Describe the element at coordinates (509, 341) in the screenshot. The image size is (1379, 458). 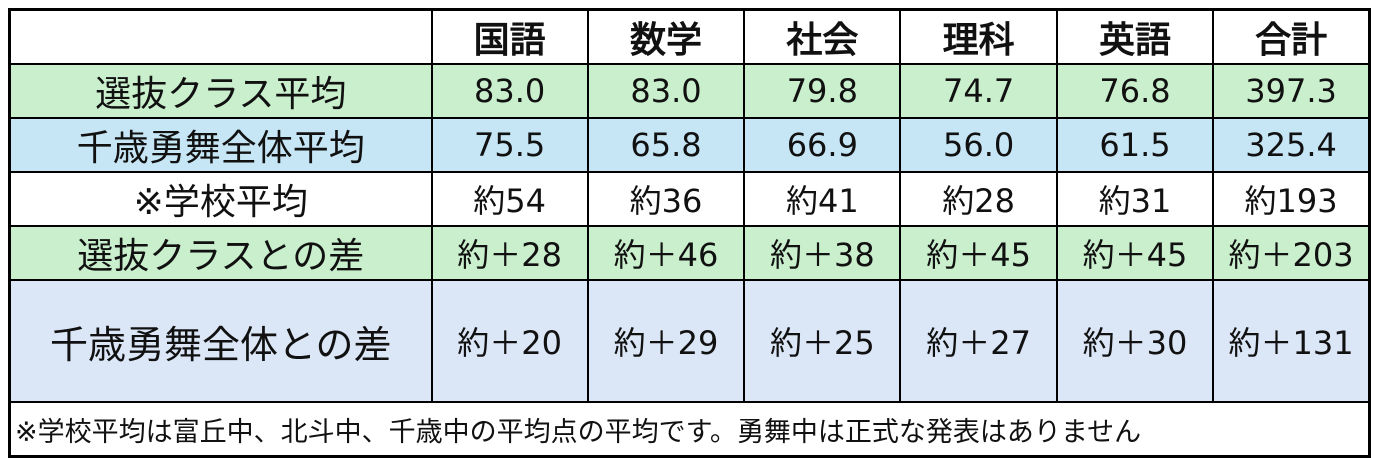
I see `table-cell: 約＋20` at that location.